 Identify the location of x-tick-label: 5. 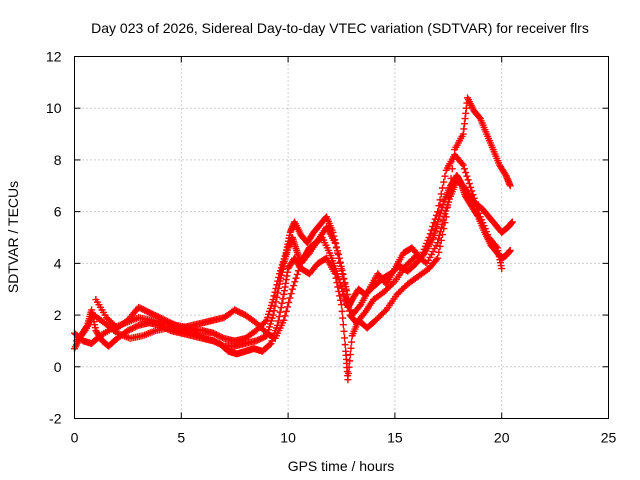
(181, 438).